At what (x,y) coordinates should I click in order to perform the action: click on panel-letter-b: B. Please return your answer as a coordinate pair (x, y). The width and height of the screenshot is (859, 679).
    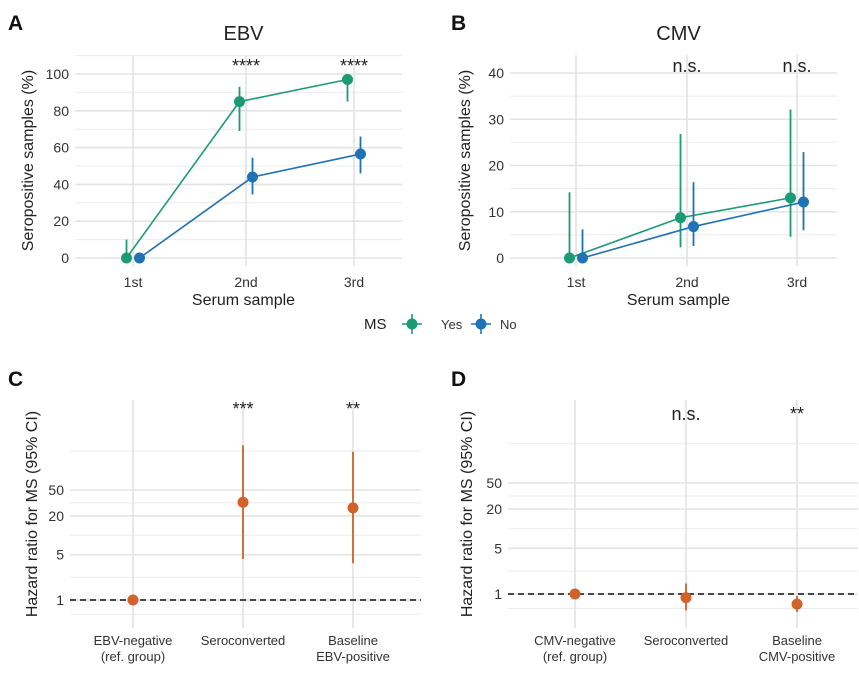
    Looking at the image, I should click on (458, 23).